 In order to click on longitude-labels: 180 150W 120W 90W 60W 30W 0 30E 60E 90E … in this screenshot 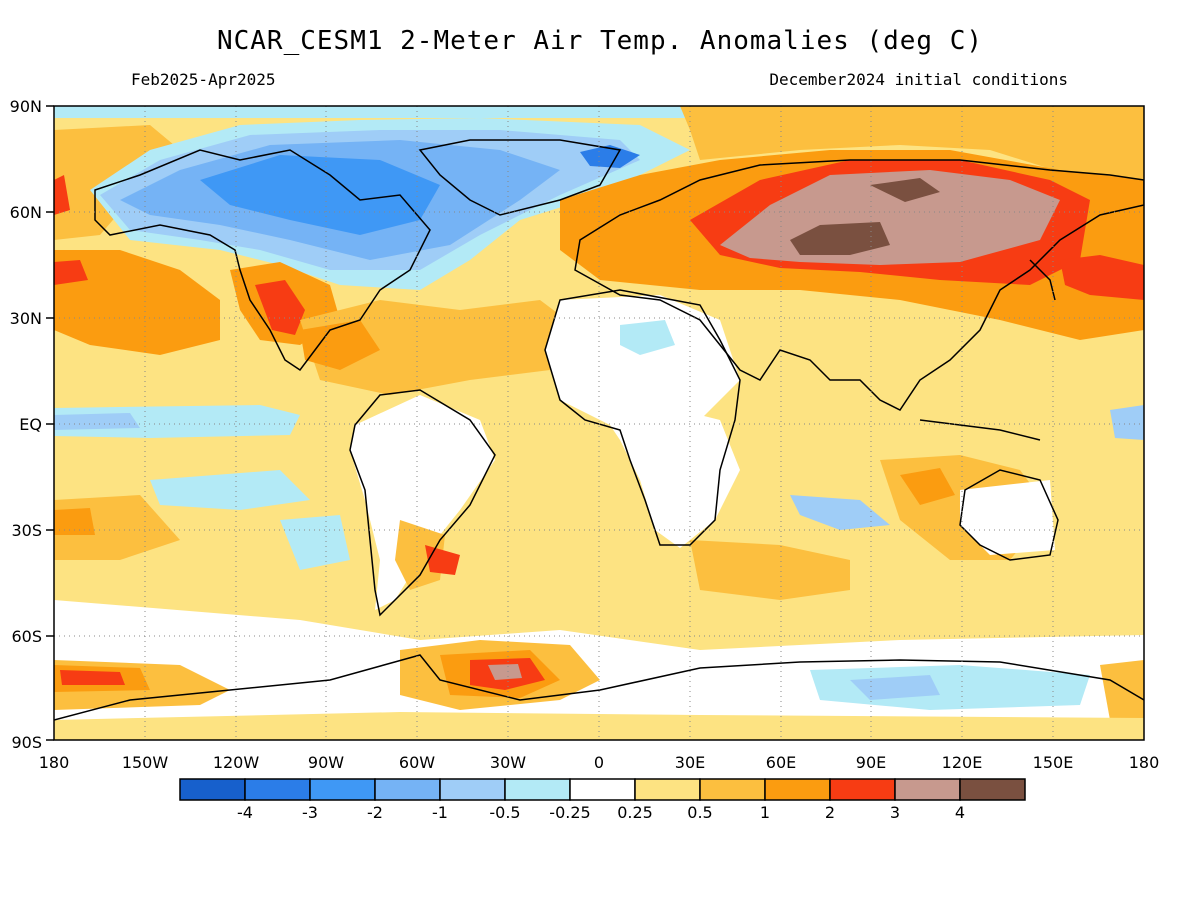, I will do `click(599, 762)`.